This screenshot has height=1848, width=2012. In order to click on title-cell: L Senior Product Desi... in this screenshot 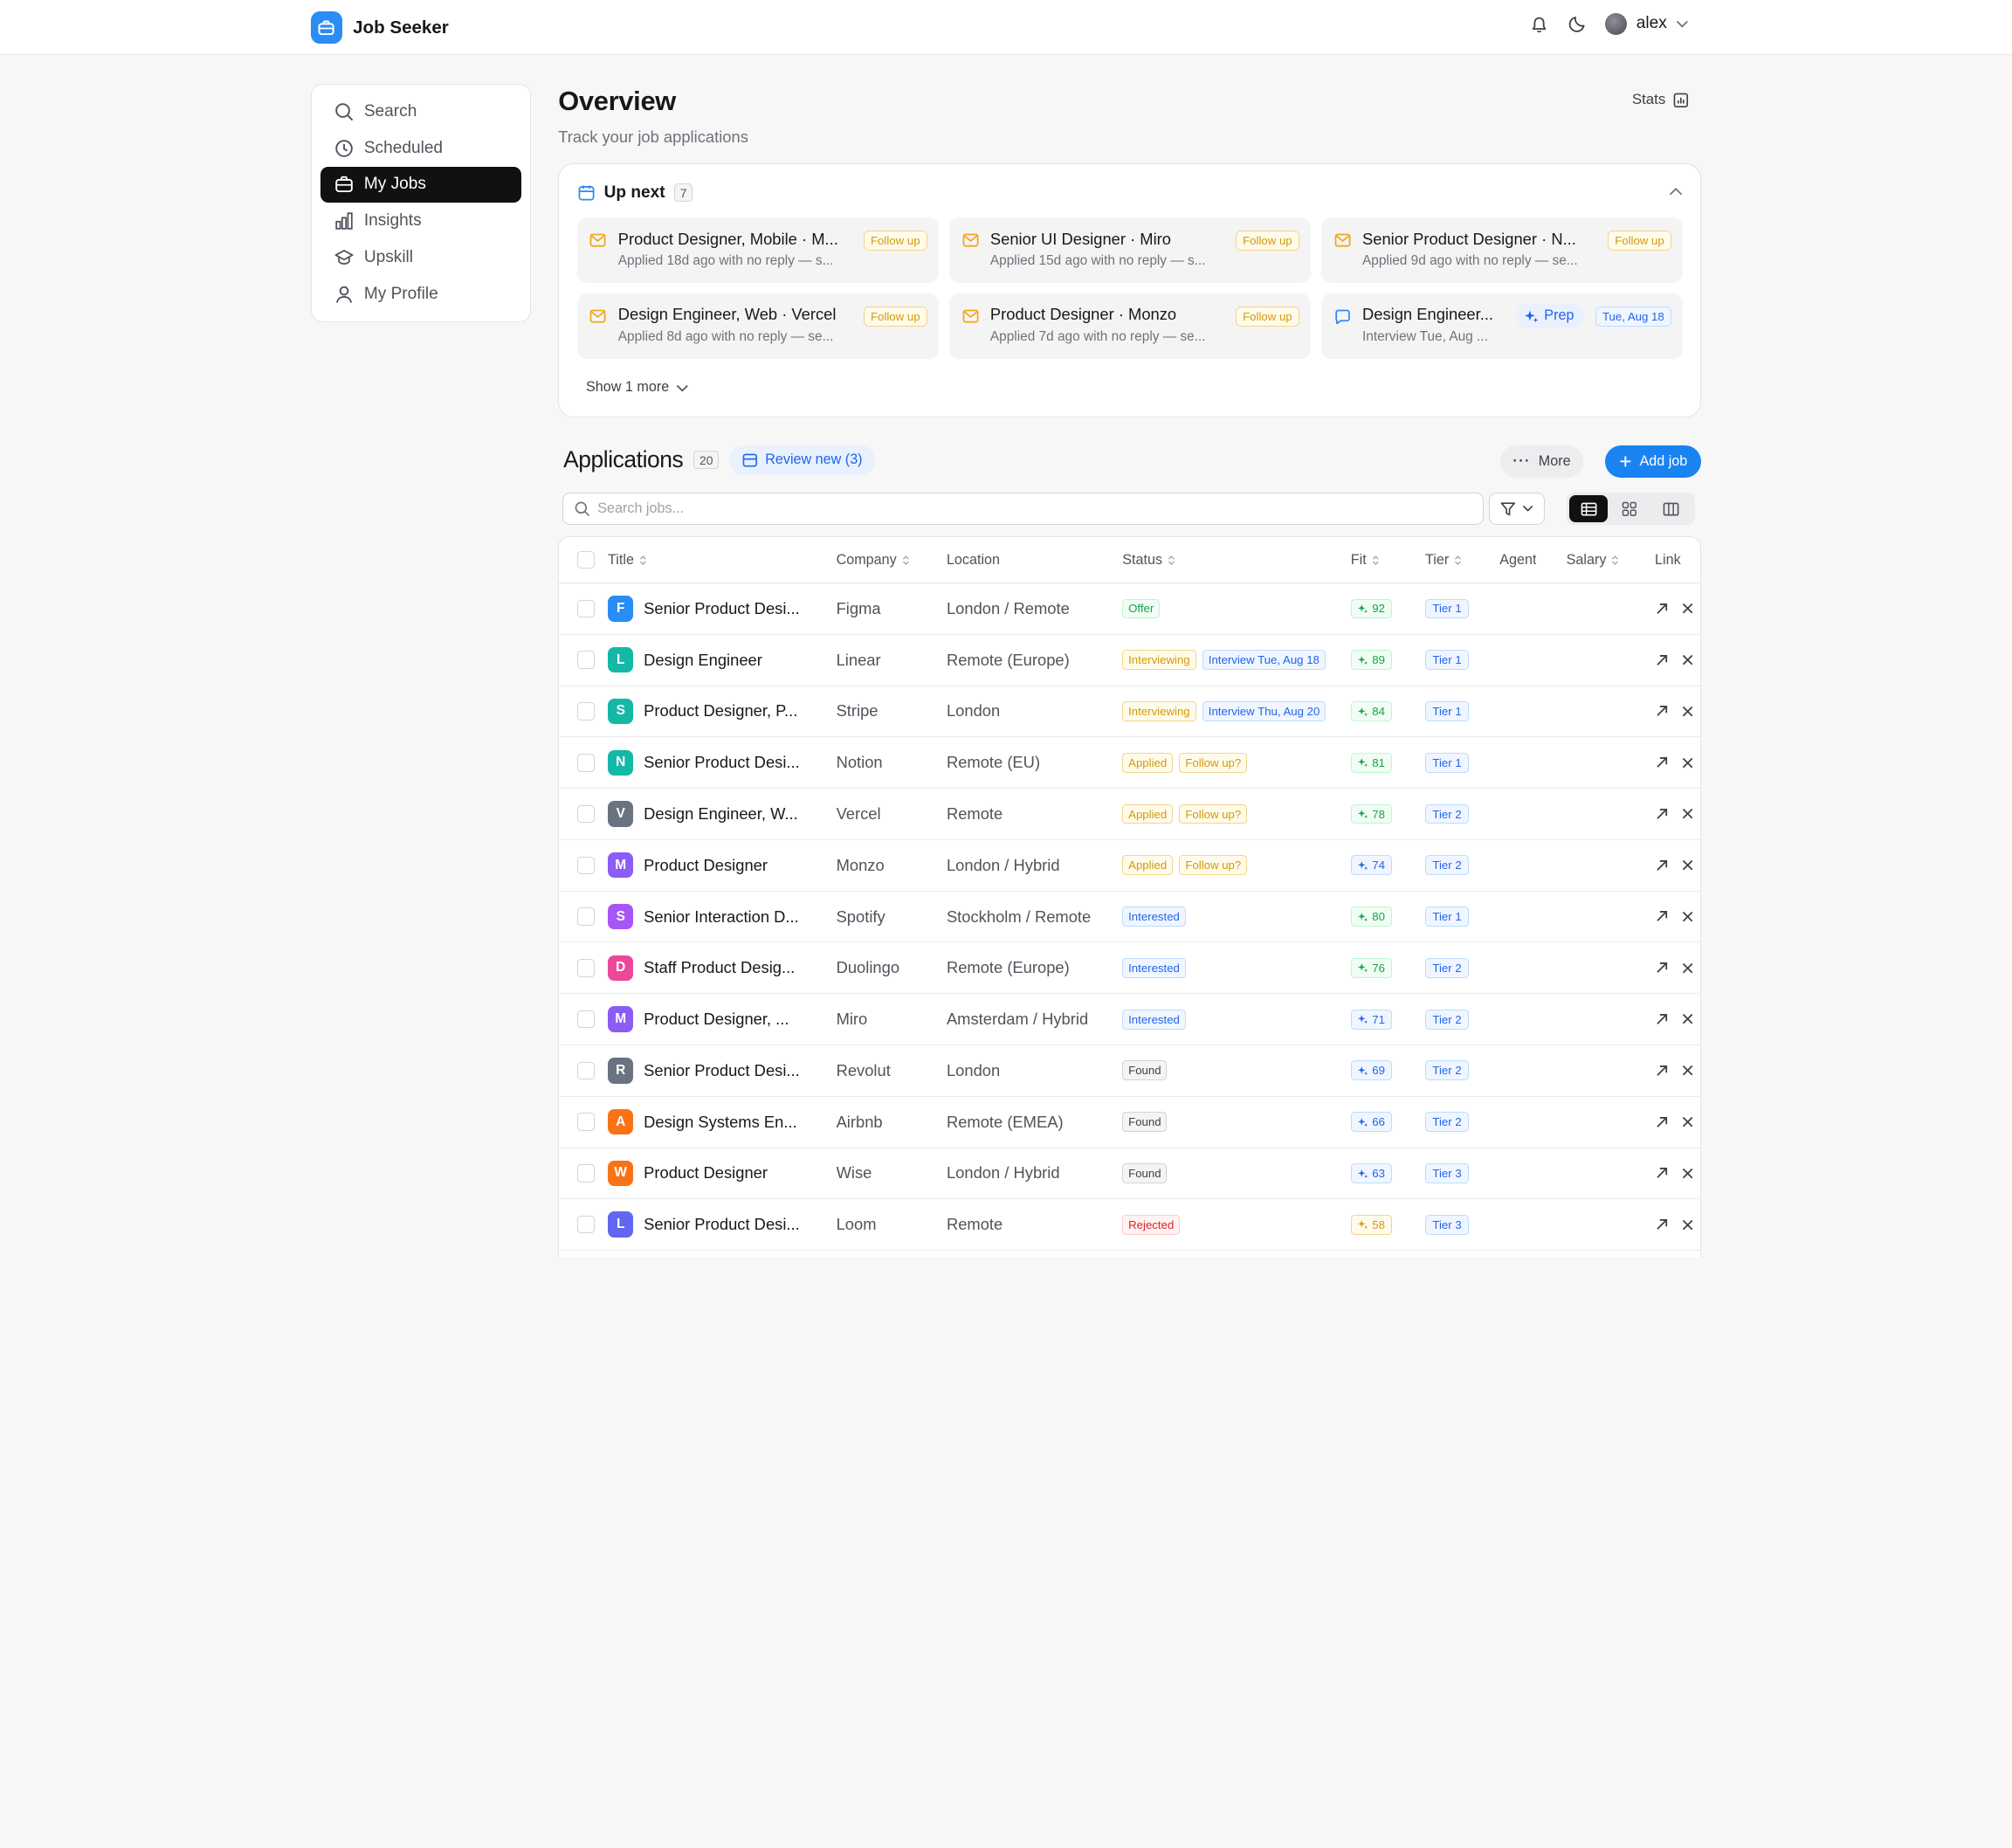, I will do `click(710, 1224)`.